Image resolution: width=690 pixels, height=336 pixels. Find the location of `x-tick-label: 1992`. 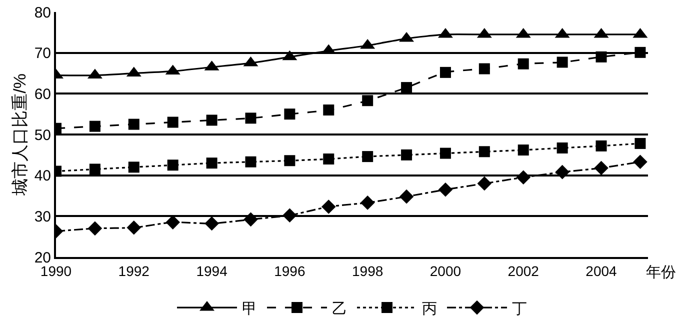

x-tick-label: 1992 is located at coordinates (134, 270).